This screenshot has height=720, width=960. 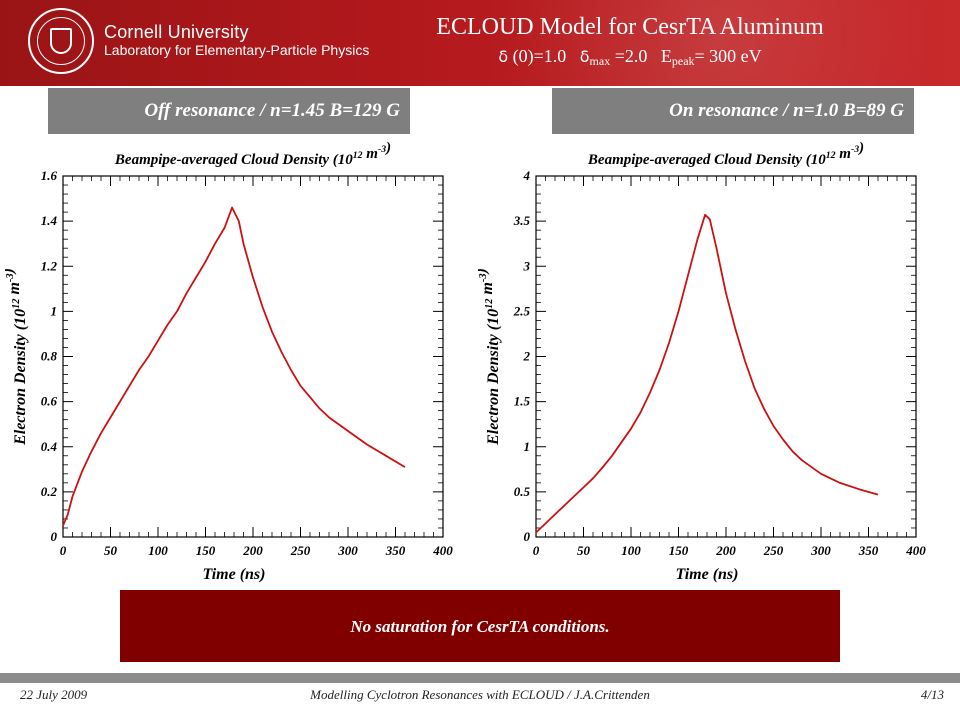 I want to click on e-peak-index: peak, so click(x=683, y=61).